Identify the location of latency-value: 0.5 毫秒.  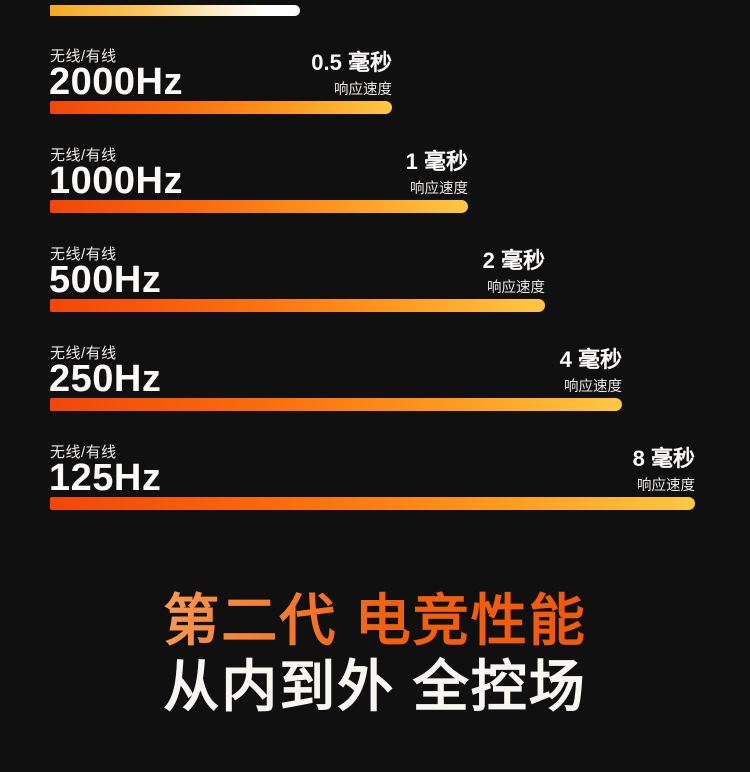
(351, 62).